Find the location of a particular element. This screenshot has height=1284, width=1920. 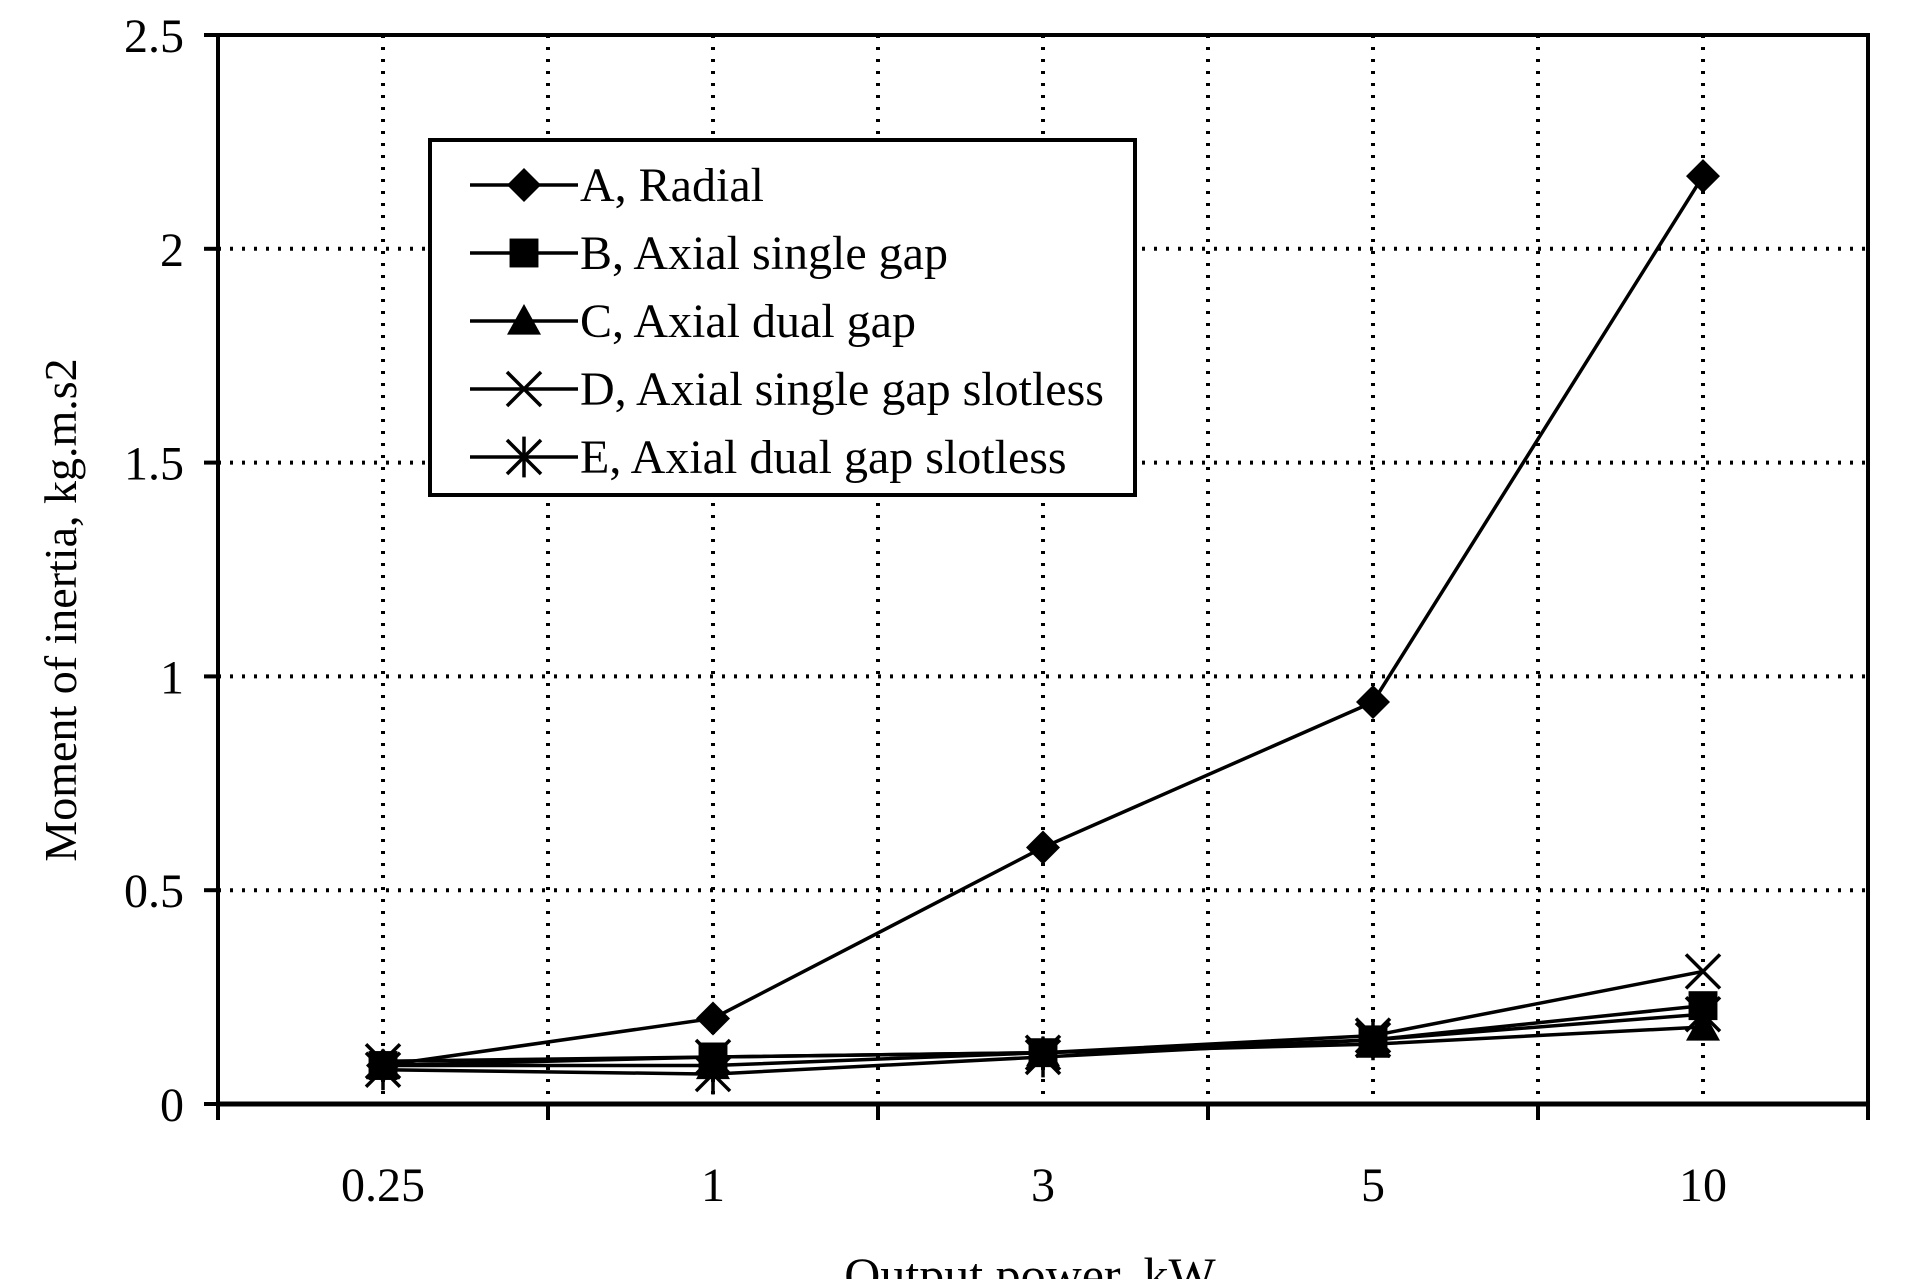

y-axis-title: Moment of inertia, kg.m.s2 is located at coordinates (60, 609).